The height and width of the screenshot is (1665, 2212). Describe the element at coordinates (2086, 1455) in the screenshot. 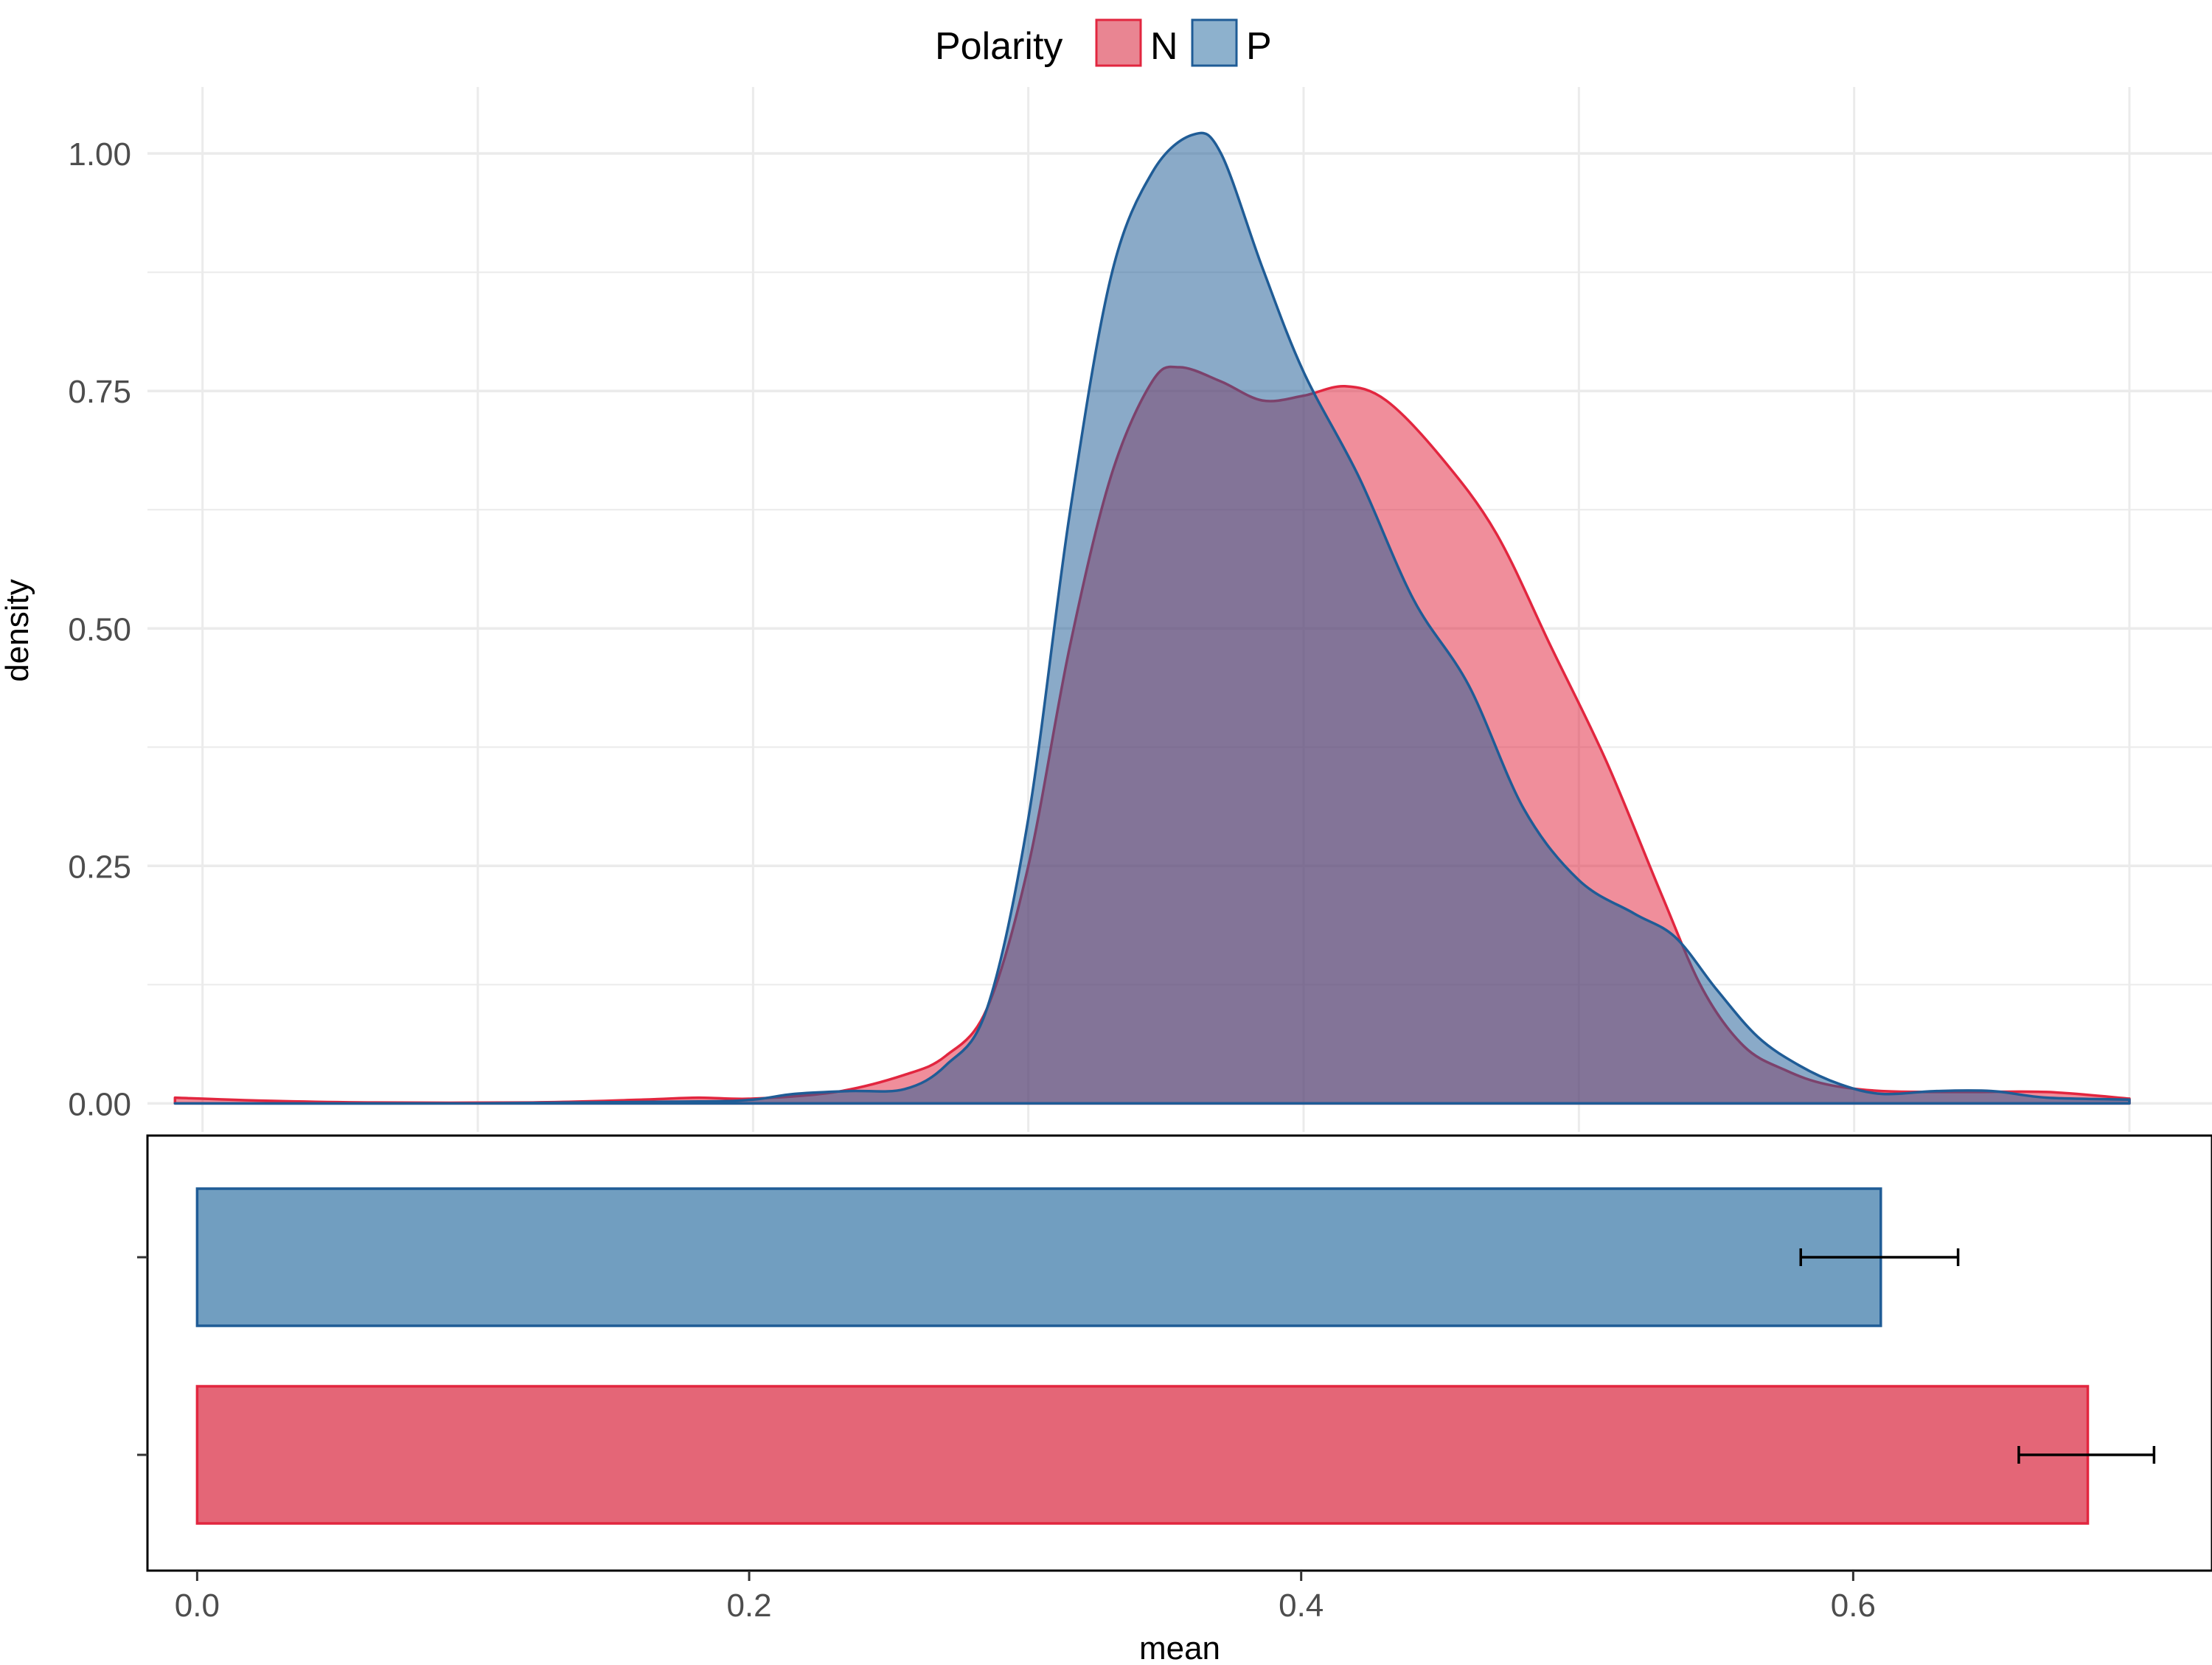

I see `error-bar-n` at that location.